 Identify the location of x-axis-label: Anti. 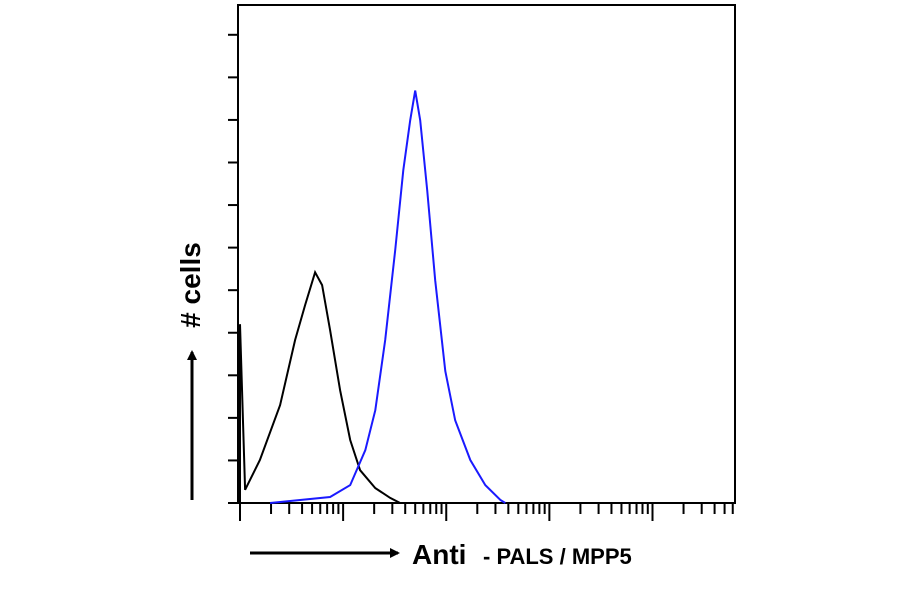
(439, 554).